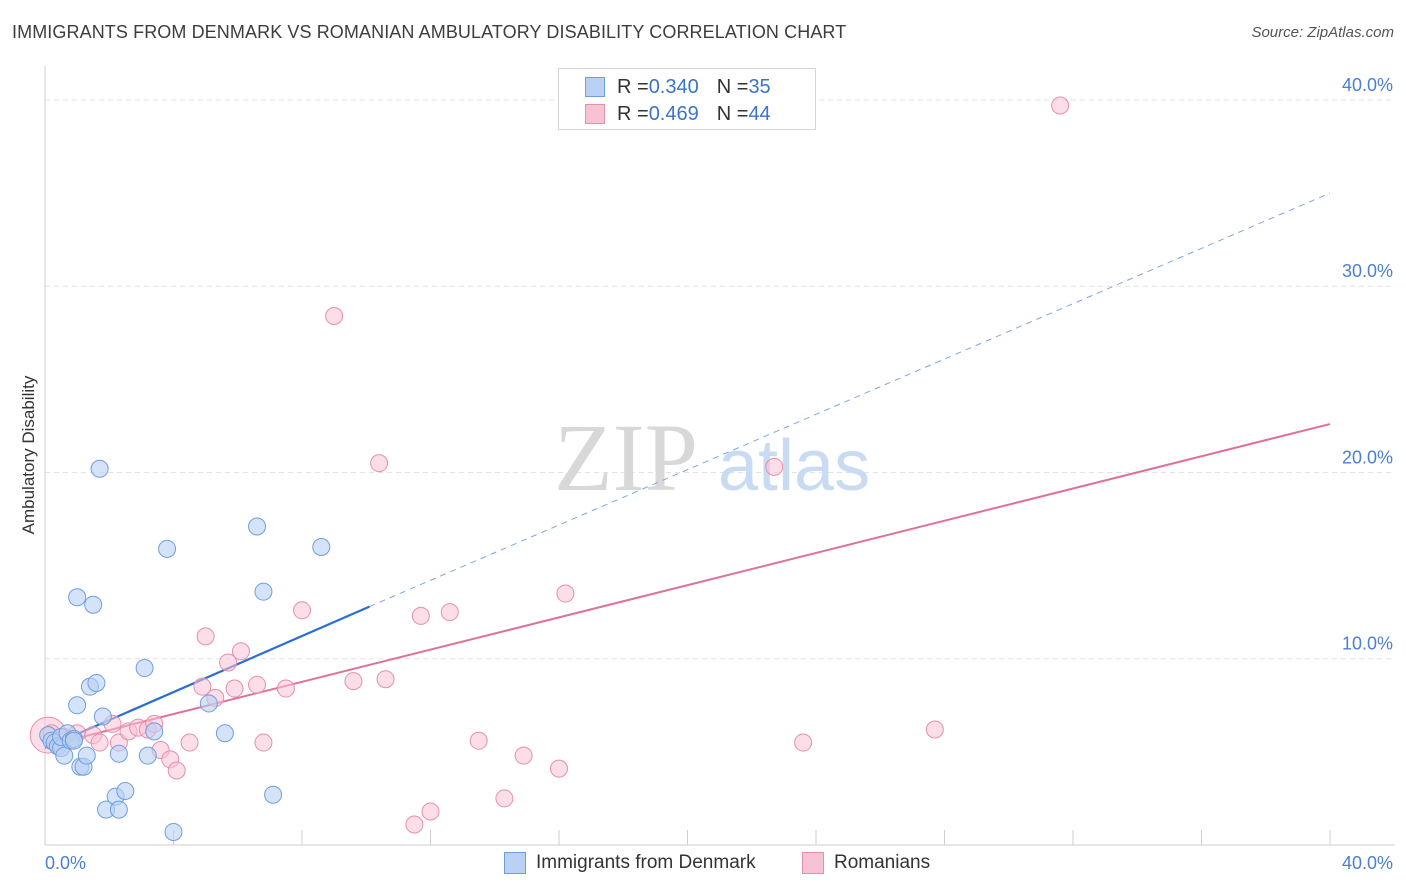 Image resolution: width=1406 pixels, height=892 pixels. I want to click on legend-n-value: 44, so click(759, 113).